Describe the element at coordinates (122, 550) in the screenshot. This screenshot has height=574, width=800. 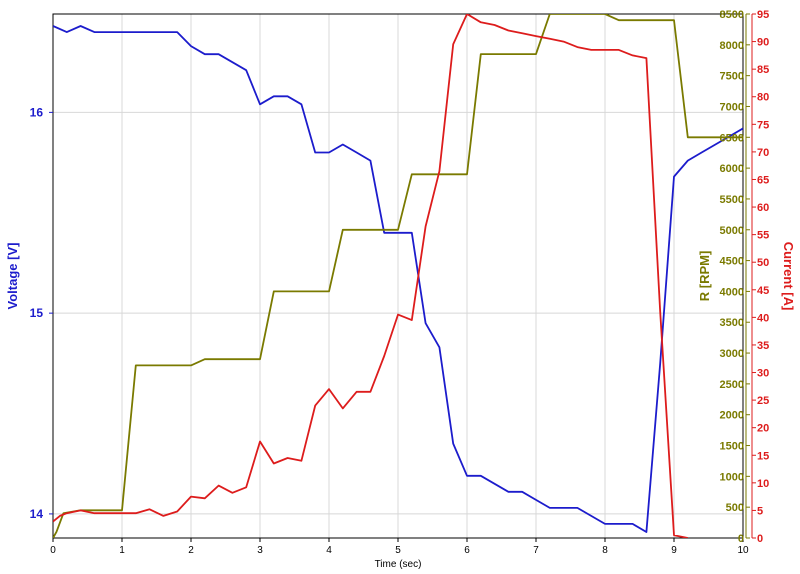
I see `x-tick-label: 1` at that location.